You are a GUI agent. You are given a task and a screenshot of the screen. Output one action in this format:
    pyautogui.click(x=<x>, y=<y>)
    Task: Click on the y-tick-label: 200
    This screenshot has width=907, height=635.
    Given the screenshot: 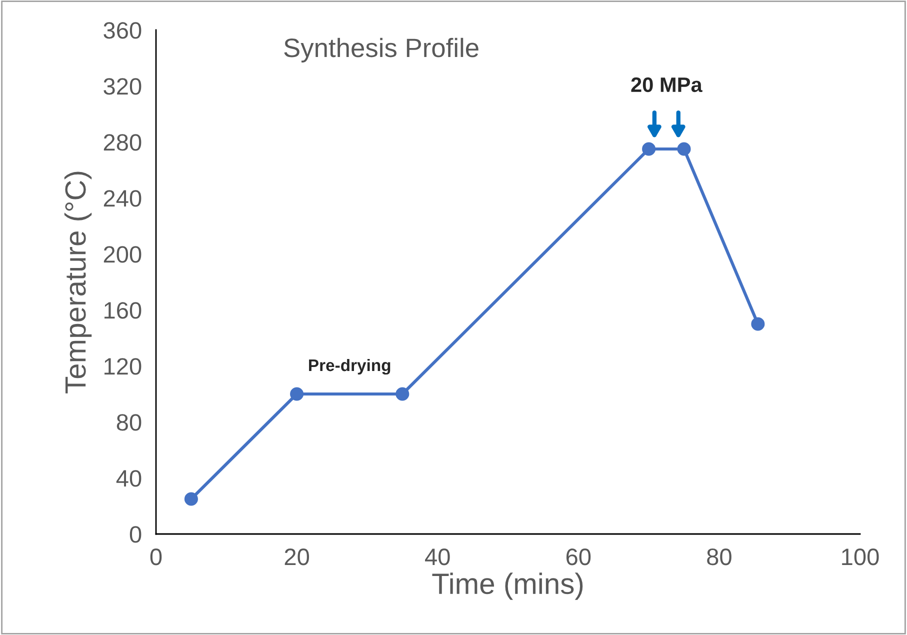 What is the action you would take?
    pyautogui.click(x=123, y=254)
    